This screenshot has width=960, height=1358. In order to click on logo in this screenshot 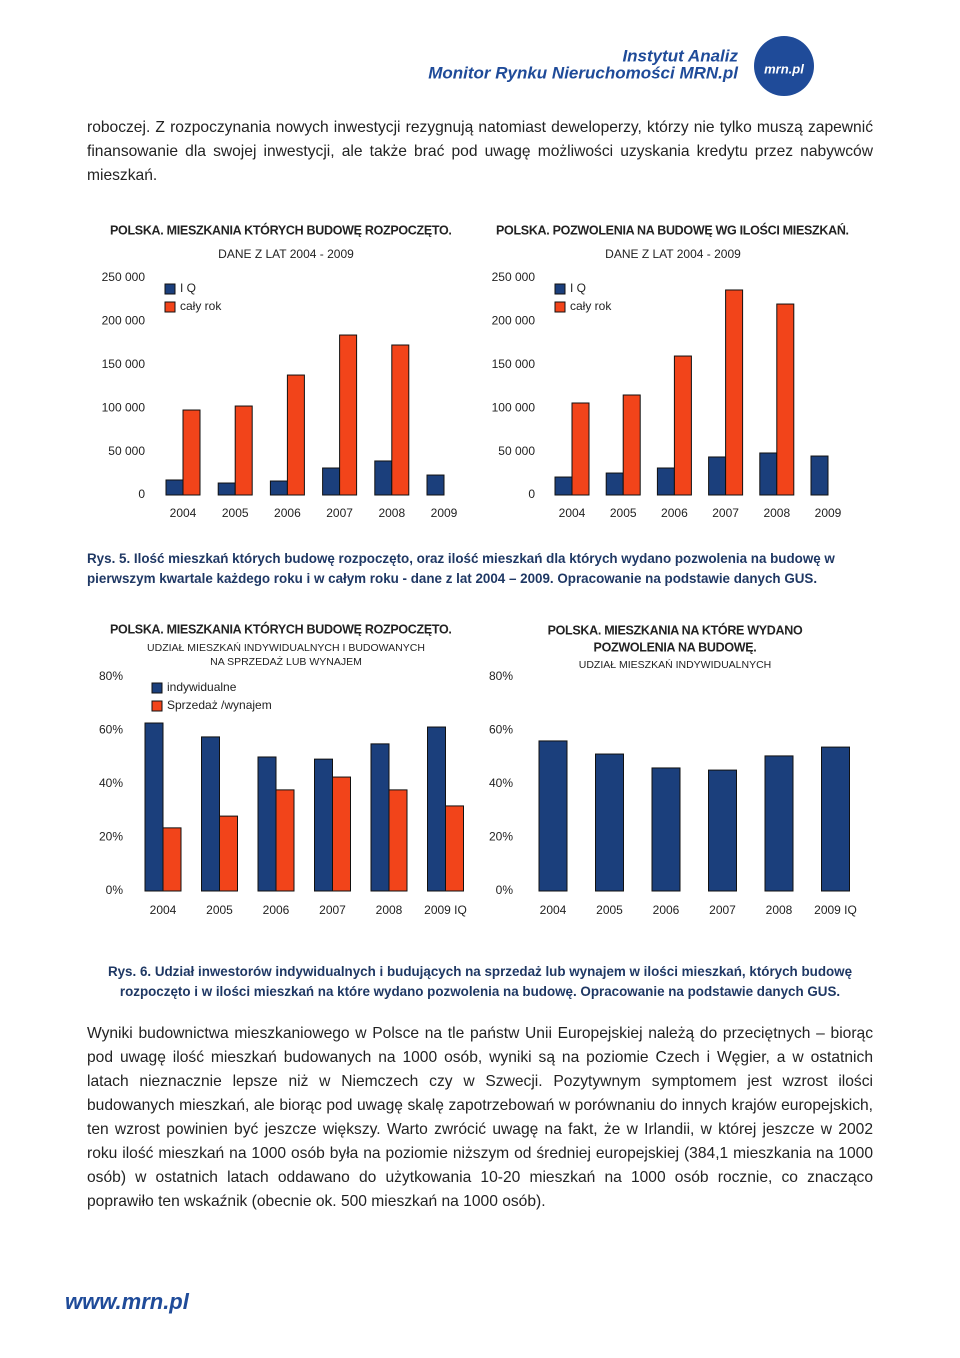, I will do `click(784, 66)`.